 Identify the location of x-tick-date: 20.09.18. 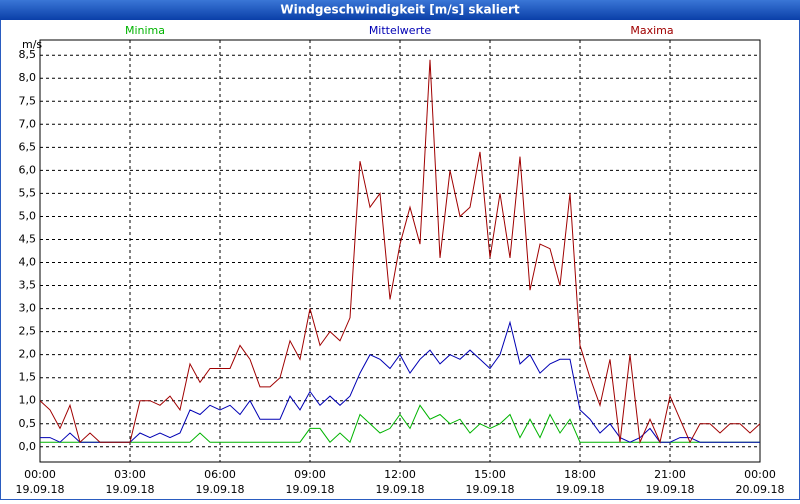
(760, 489).